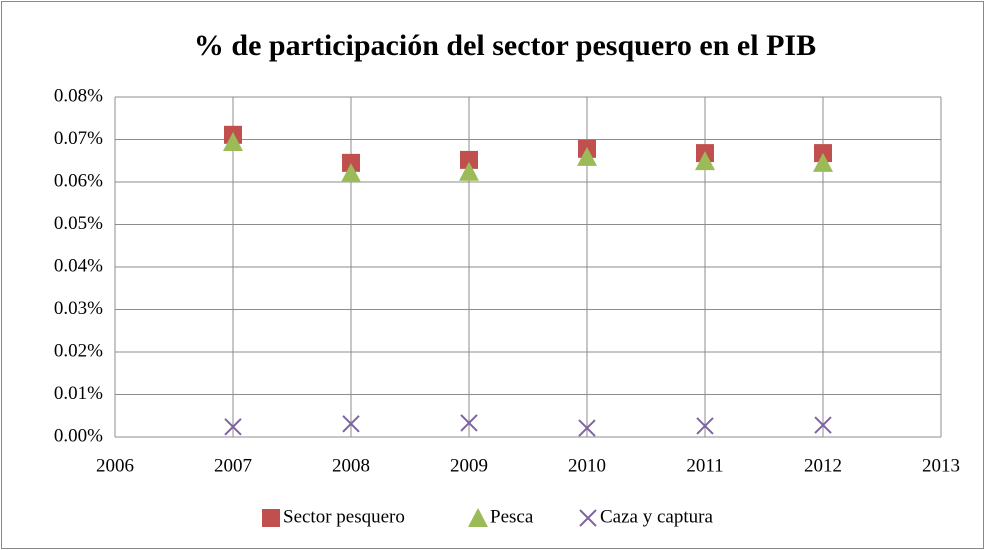  What do you see at coordinates (78, 393) in the screenshot?
I see `y-tick-label: 0.01%` at bounding box center [78, 393].